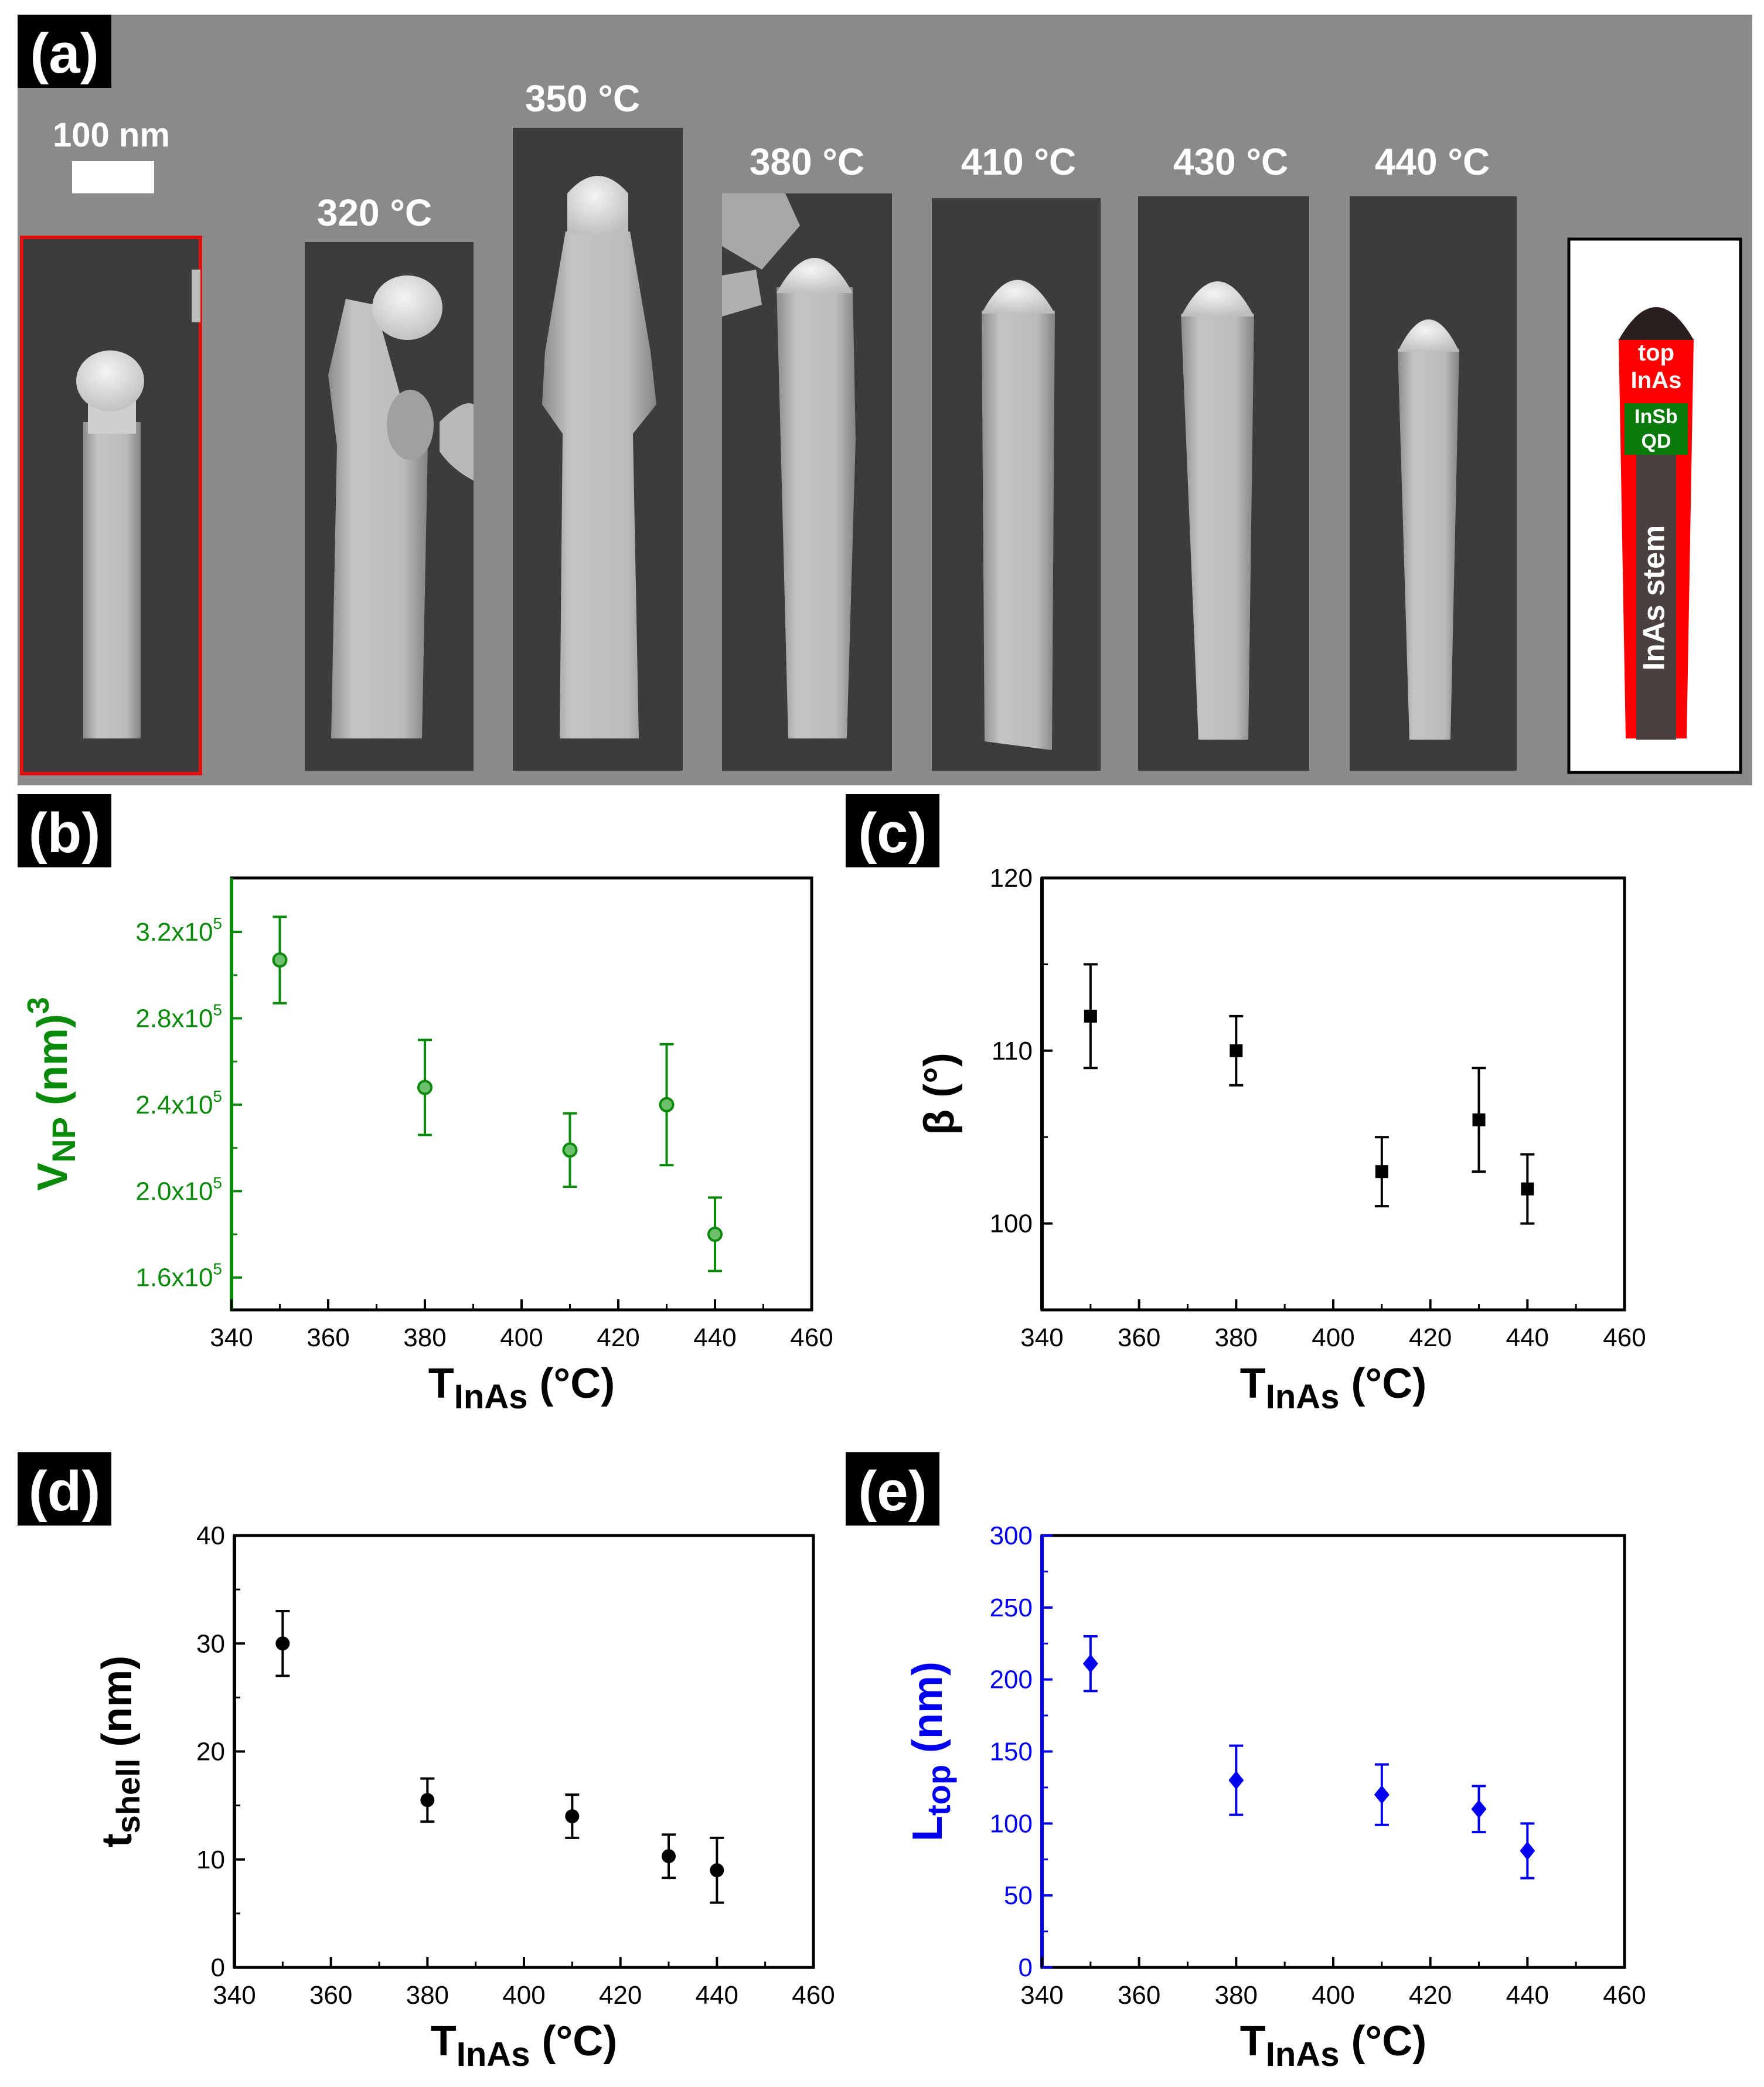  I want to click on y-tick-label: 2.4x10⁵, so click(178, 1103).